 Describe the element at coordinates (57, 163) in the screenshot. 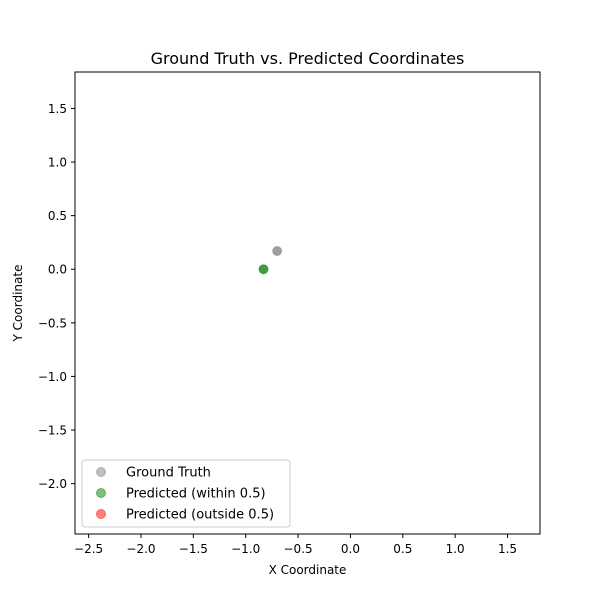

I see `y-tick-label: 1.0` at that location.